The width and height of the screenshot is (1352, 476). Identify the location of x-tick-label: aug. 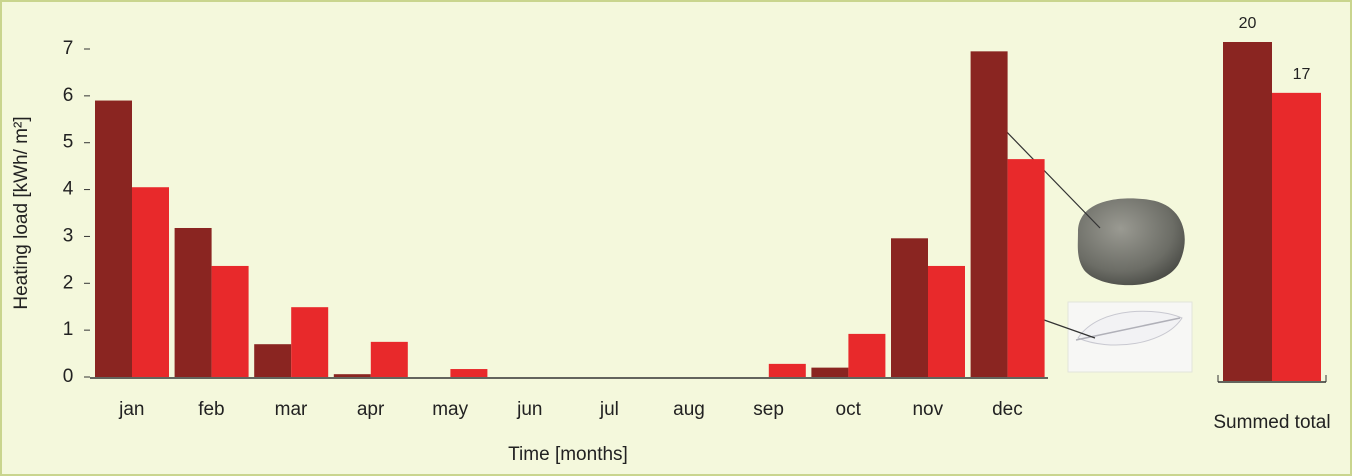
(689, 409).